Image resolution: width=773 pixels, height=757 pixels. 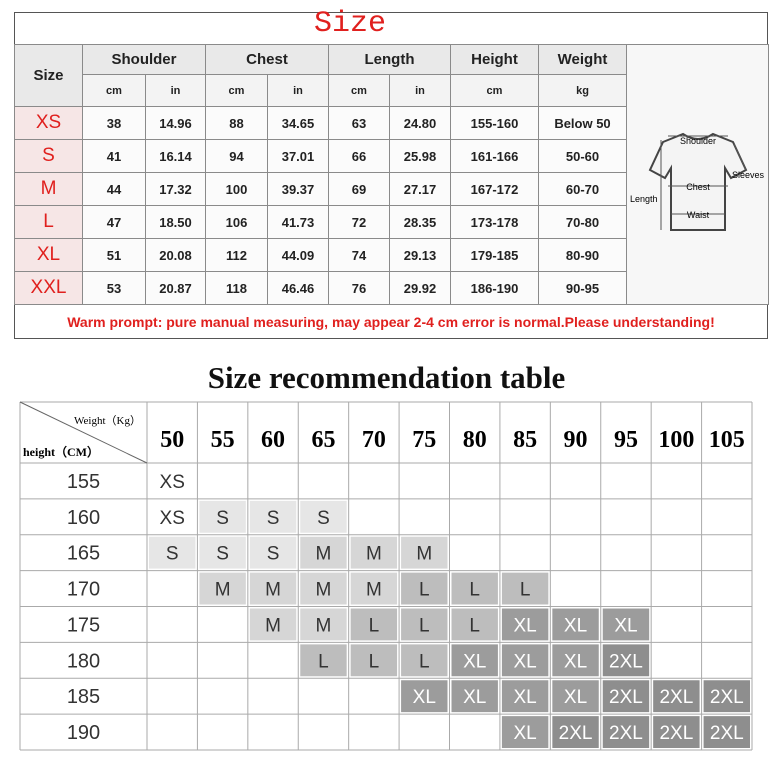 What do you see at coordinates (420, 156) in the screenshot?
I see `measure-cell: 25.98` at bounding box center [420, 156].